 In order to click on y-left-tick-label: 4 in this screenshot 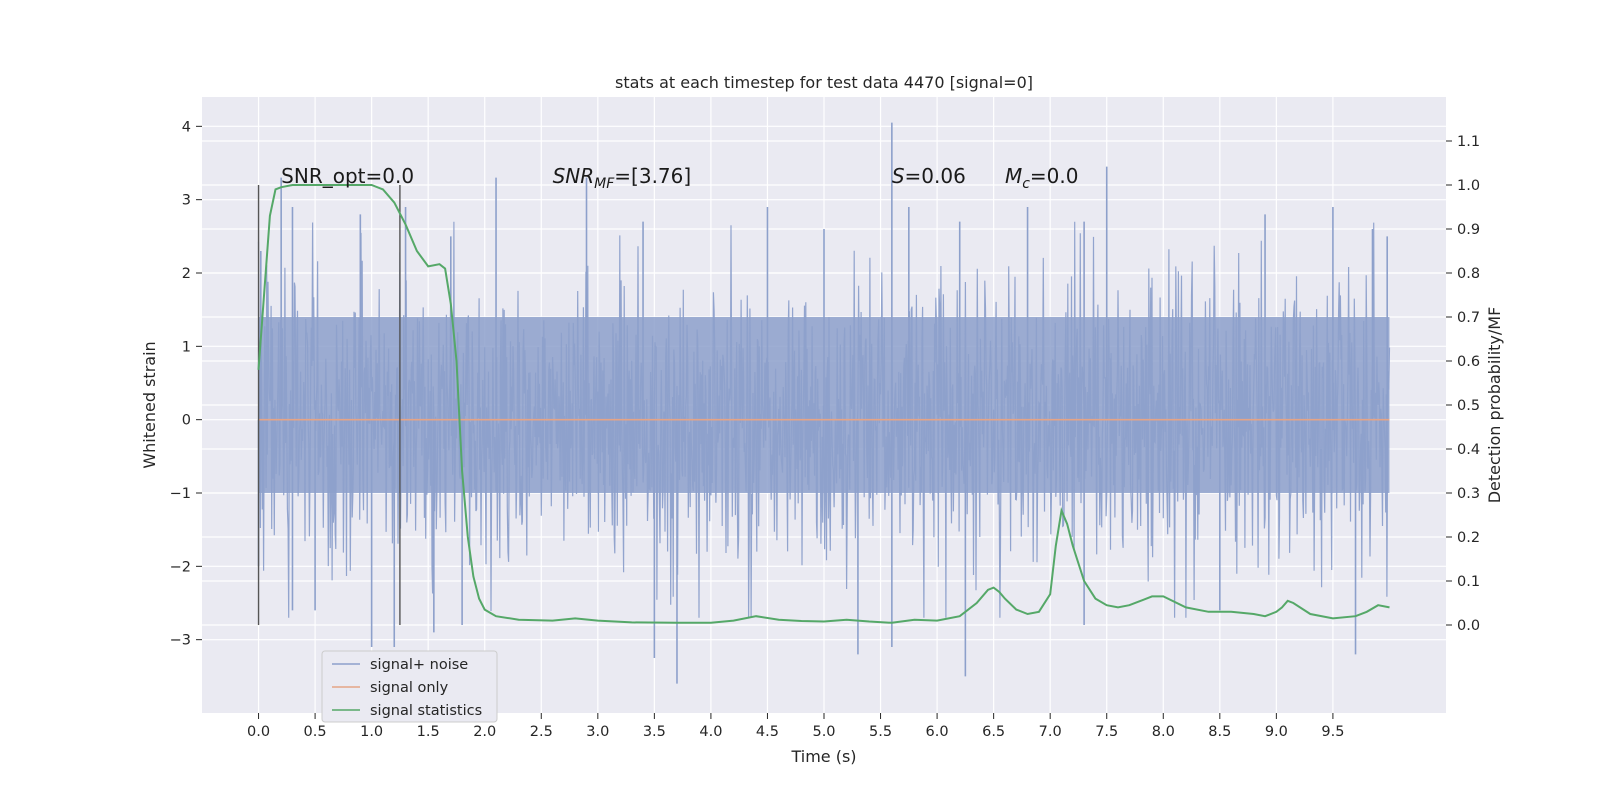, I will do `click(186, 127)`.